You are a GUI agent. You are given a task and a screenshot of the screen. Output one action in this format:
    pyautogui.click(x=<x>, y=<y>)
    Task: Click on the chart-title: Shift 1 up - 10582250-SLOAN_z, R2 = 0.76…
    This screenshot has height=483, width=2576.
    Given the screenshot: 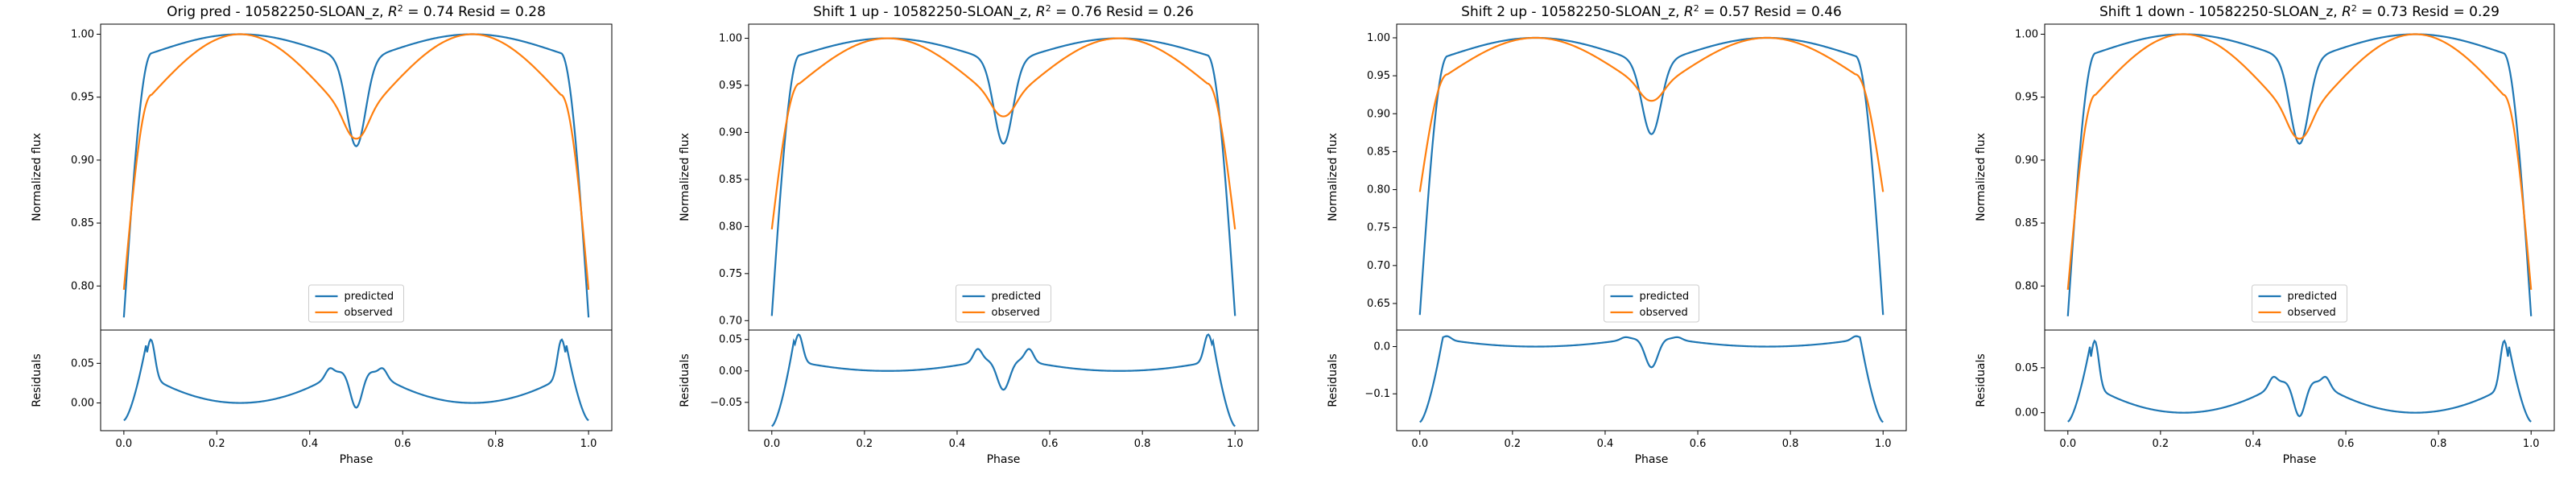 What is the action you would take?
    pyautogui.click(x=1003, y=12)
    